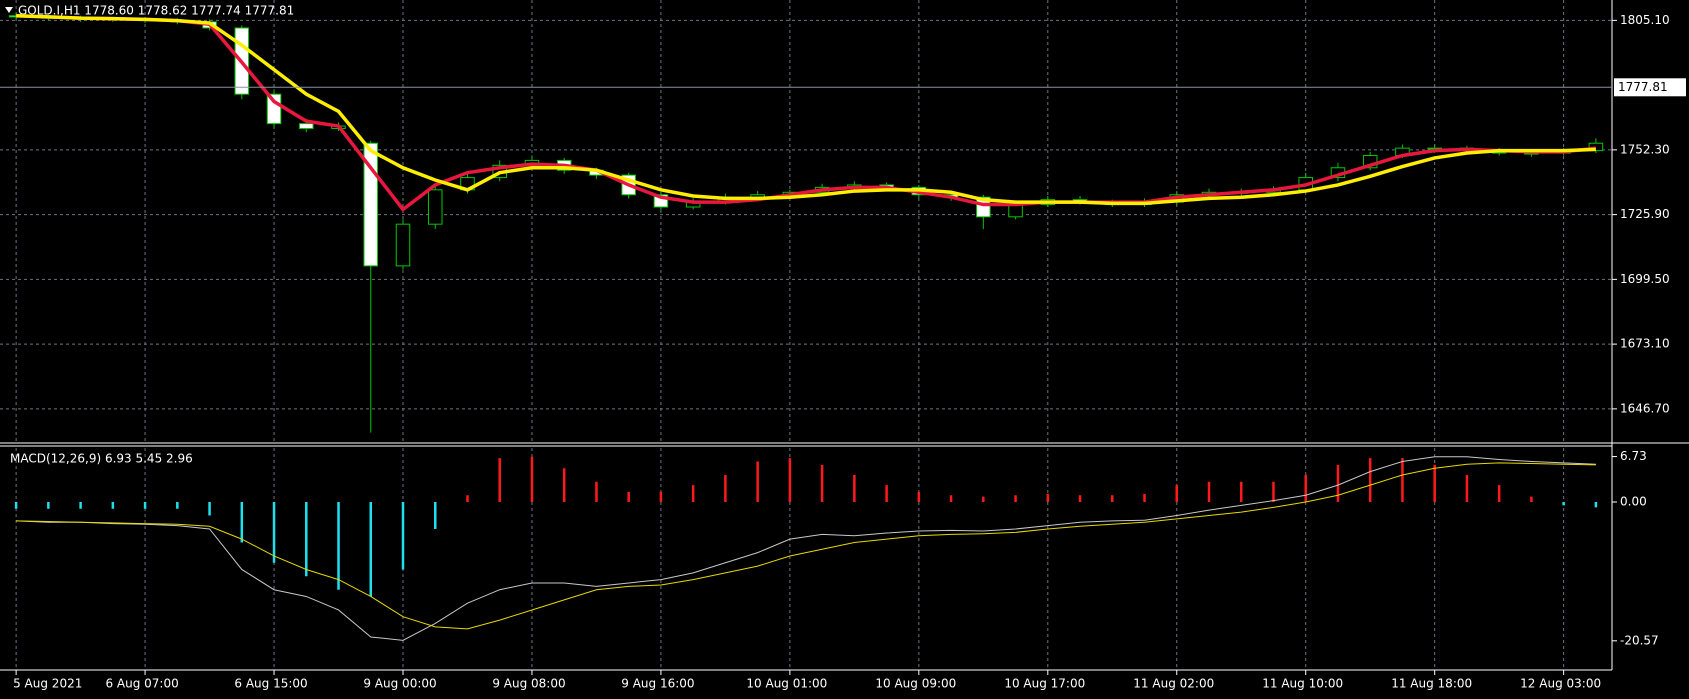 This screenshot has height=699, width=1689. What do you see at coordinates (1643, 87) in the screenshot?
I see `last-price-label: 1777.81` at bounding box center [1643, 87].